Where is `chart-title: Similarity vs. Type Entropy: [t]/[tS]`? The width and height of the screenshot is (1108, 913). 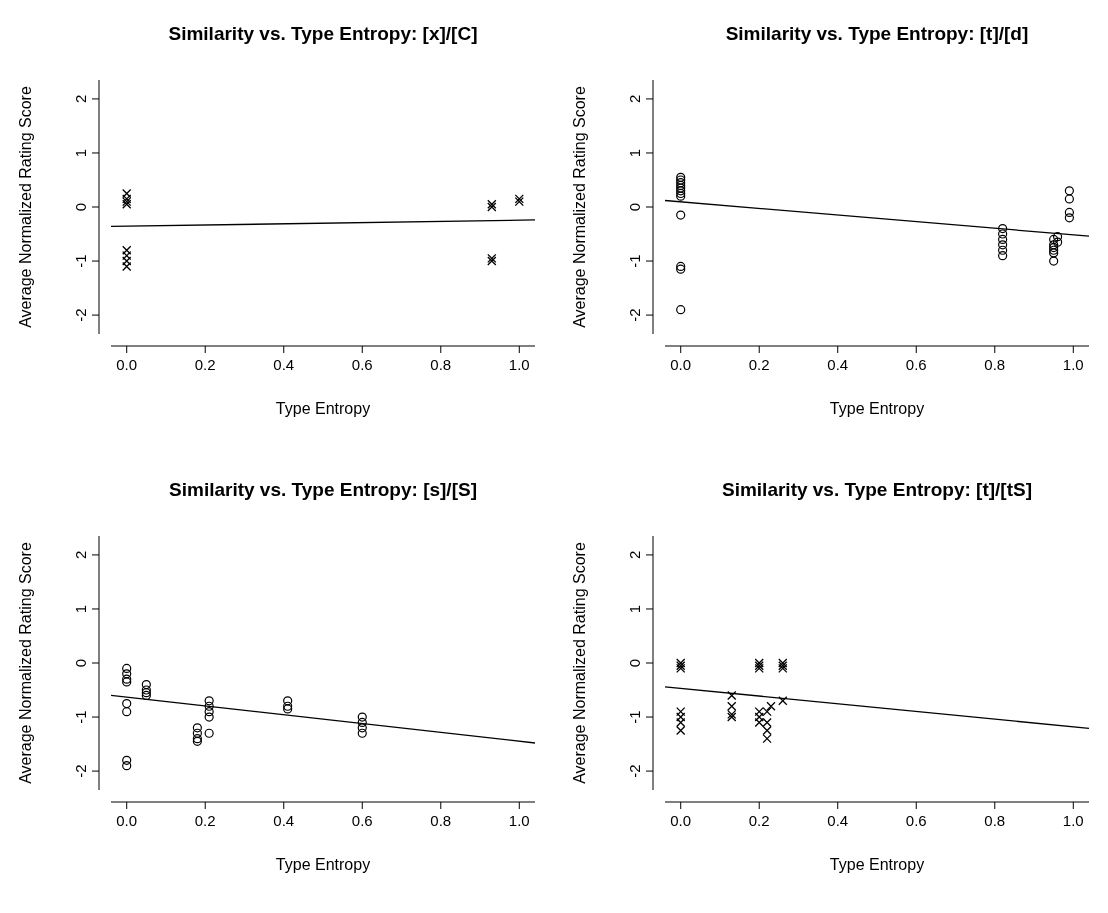 chart-title: Similarity vs. Type Entropy: [t]/[tS] is located at coordinates (877, 489).